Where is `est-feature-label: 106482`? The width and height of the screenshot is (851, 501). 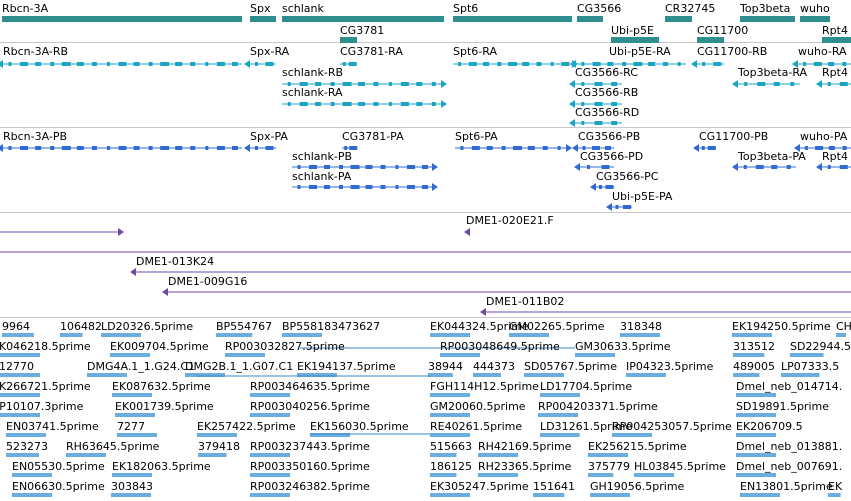
est-feature-label: 106482 is located at coordinates (81, 326).